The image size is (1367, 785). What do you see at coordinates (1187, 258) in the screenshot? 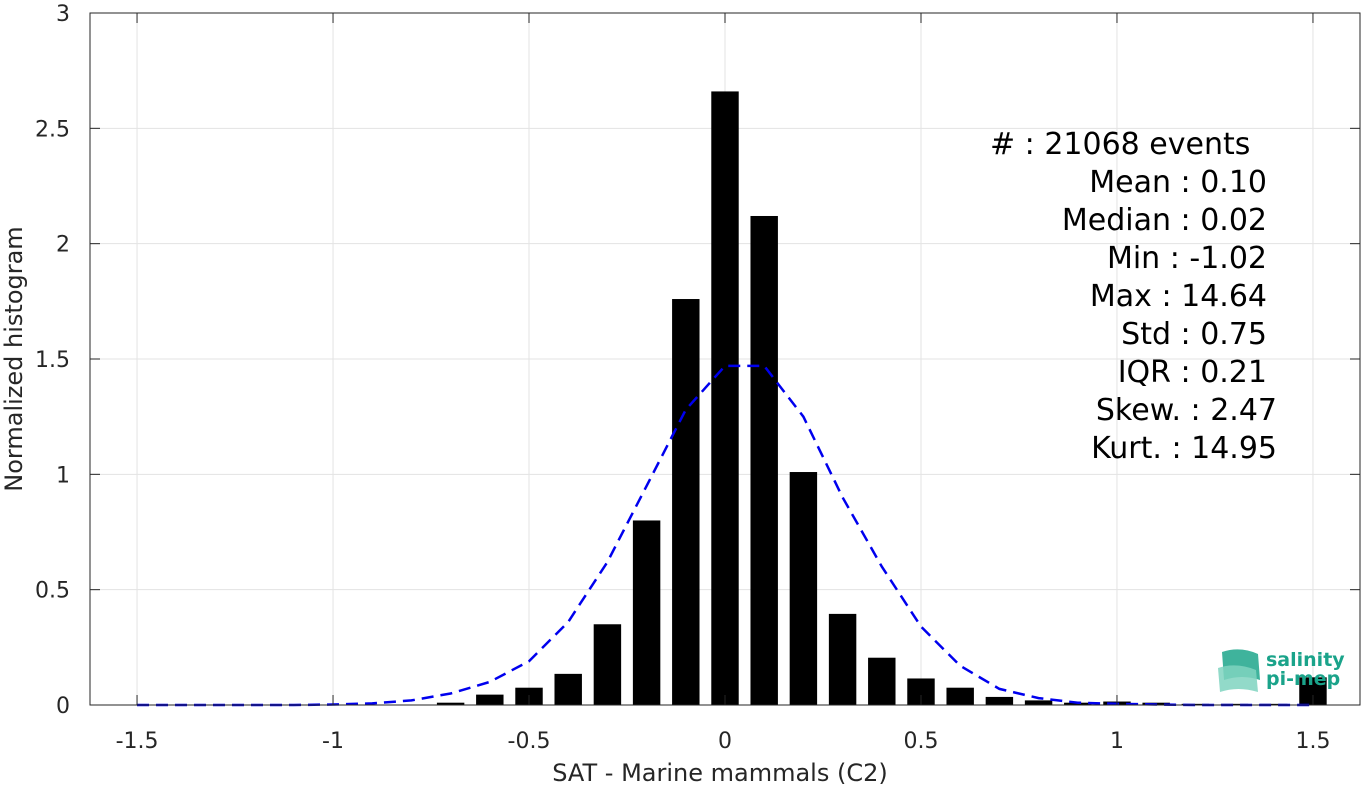
I see `stat-min: Min : -1.02` at bounding box center [1187, 258].